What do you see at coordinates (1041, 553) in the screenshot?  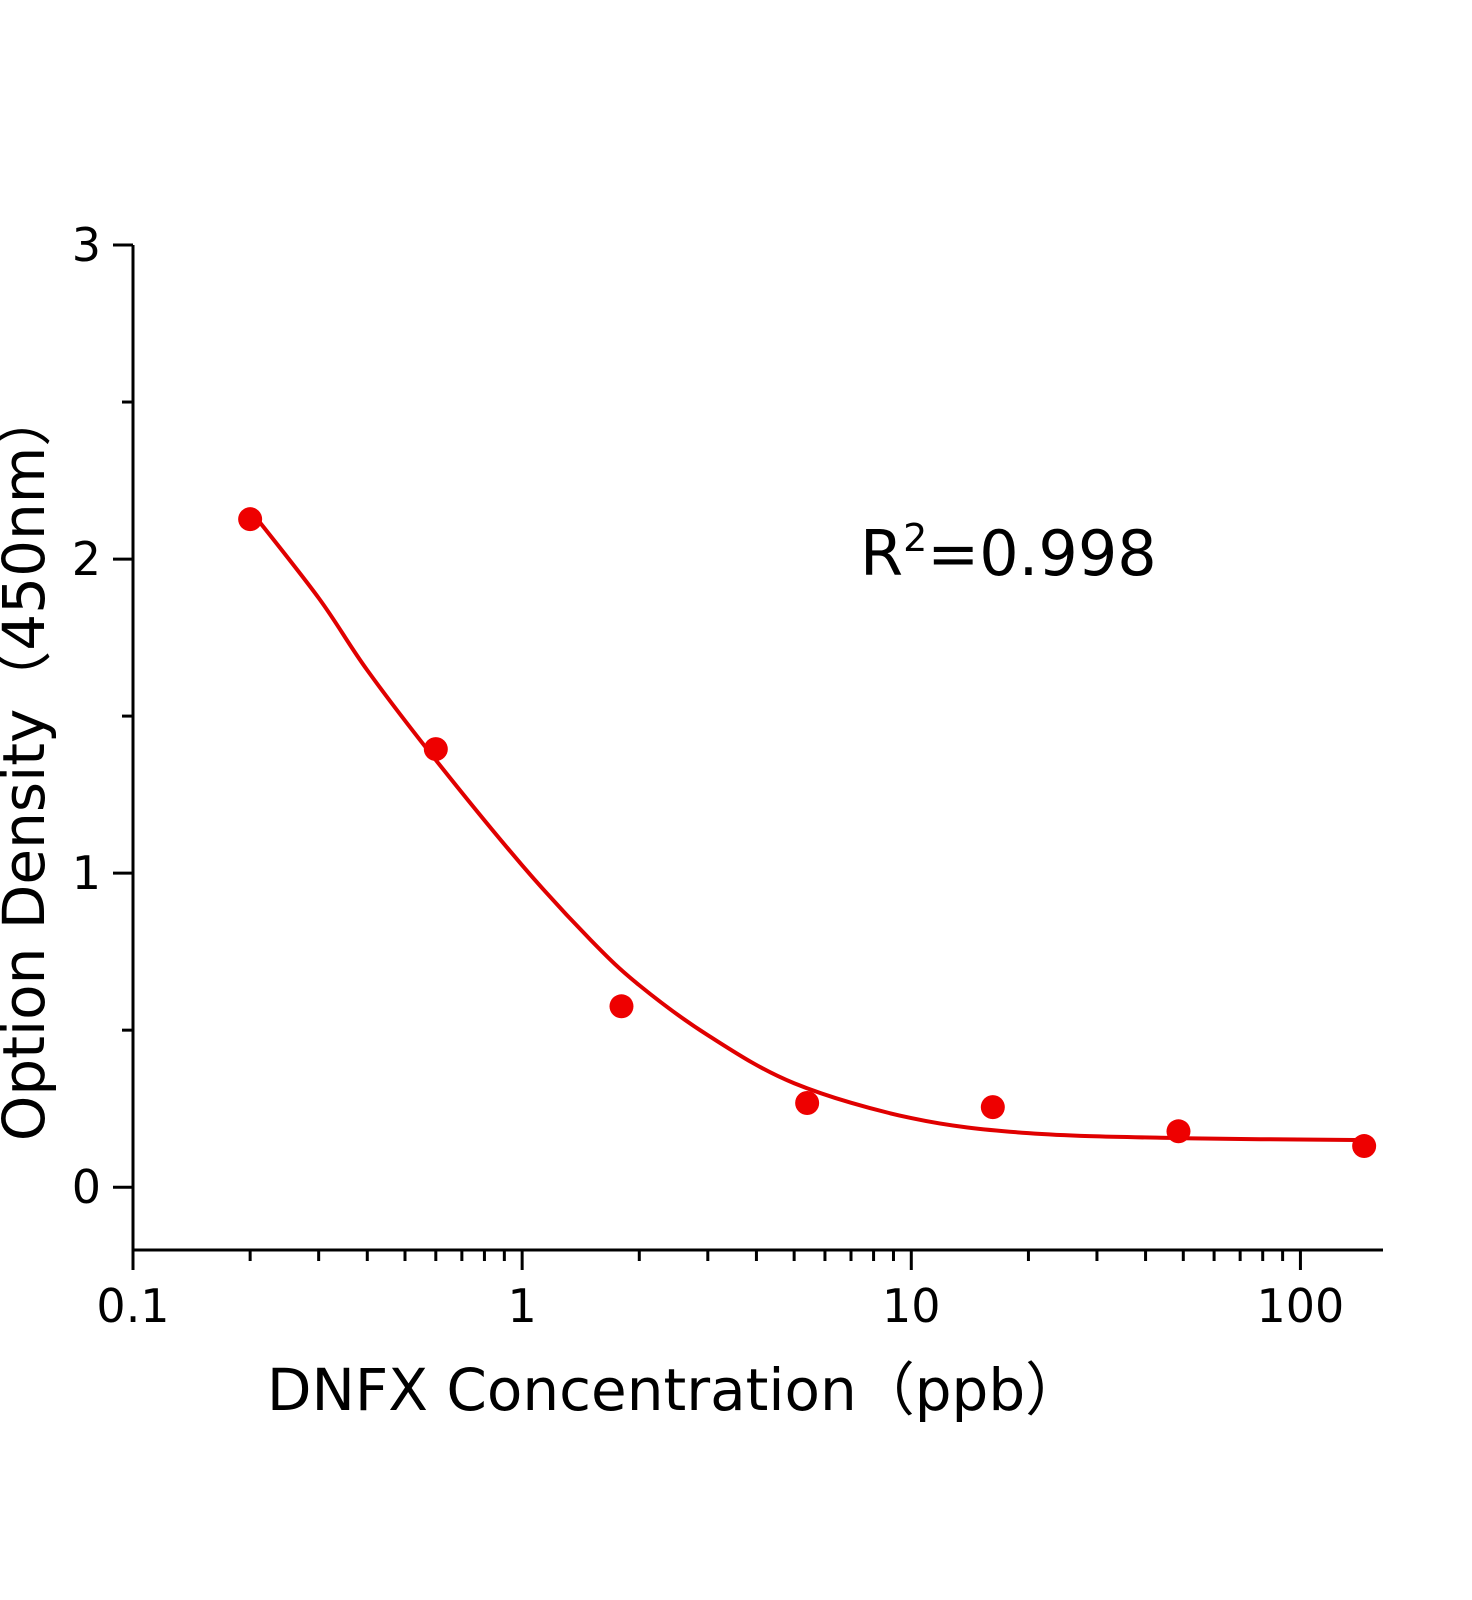 I see `annotation-rest: =0.998` at bounding box center [1041, 553].